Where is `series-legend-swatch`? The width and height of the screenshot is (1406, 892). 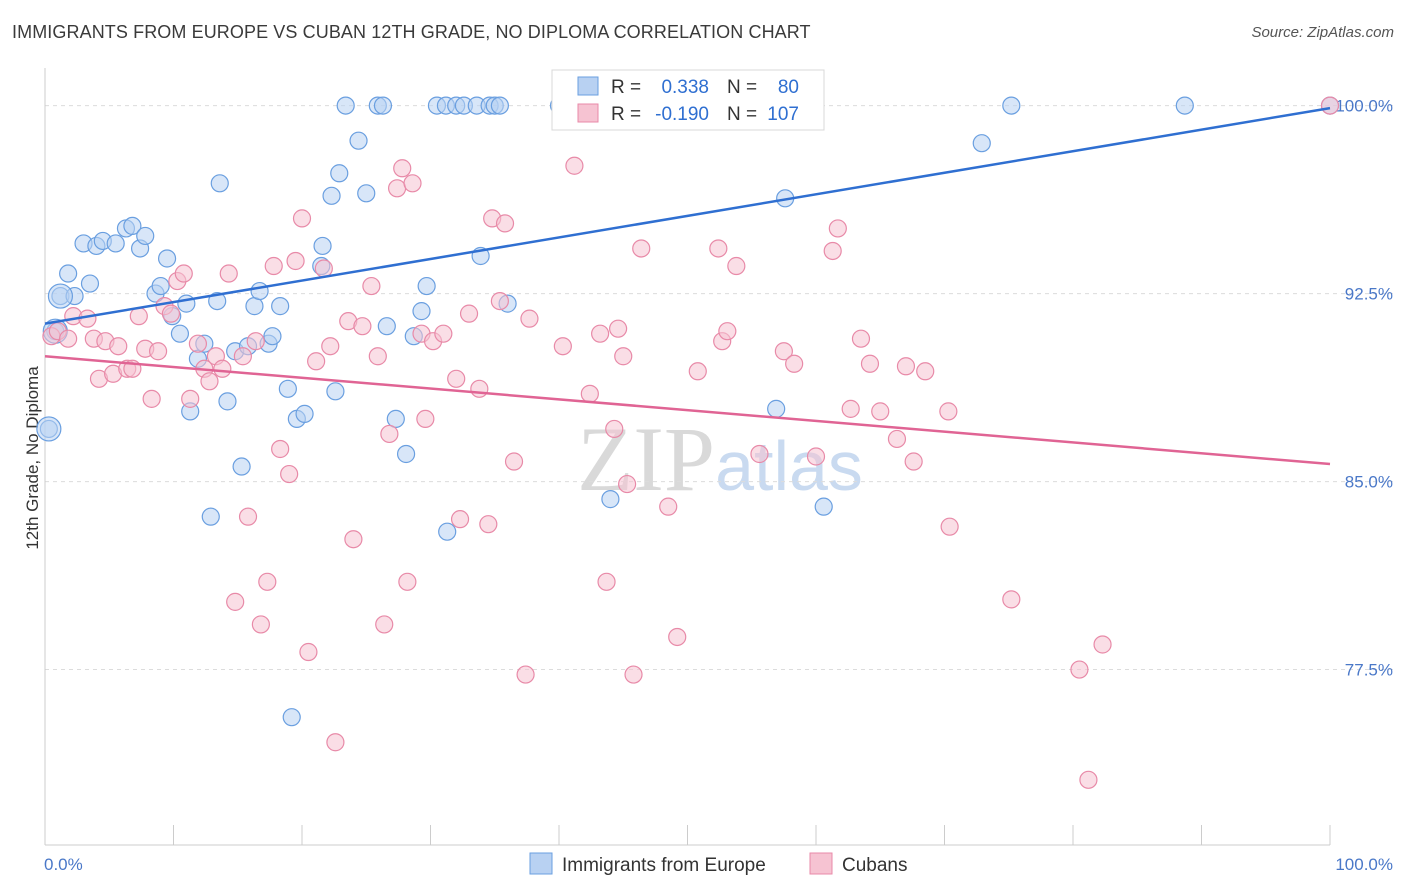 series-legend-swatch is located at coordinates (821, 863).